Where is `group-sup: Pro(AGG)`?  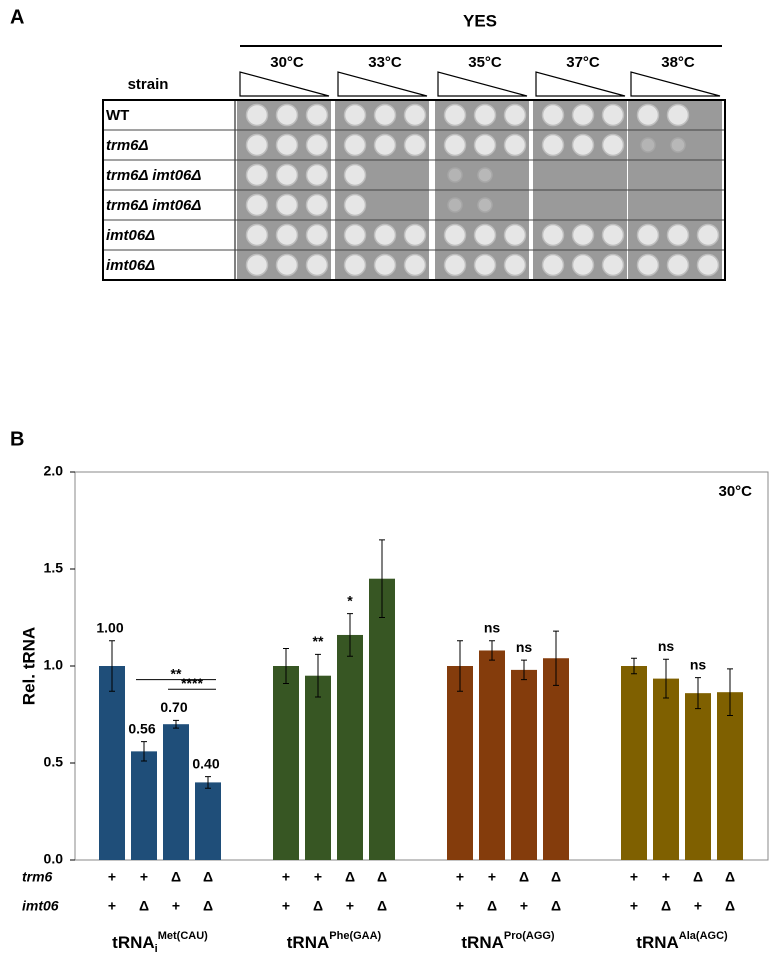
group-sup: Pro(AGG) is located at coordinates (529, 936).